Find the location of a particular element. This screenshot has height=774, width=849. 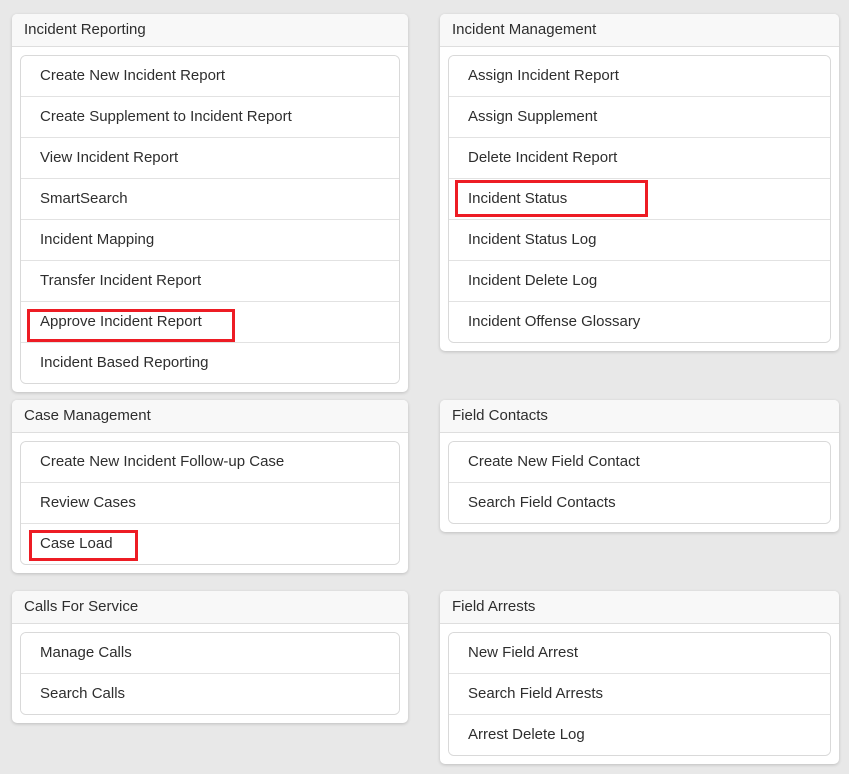

menu-item-assign-supplement: Assign Supplement is located at coordinates (639, 117).